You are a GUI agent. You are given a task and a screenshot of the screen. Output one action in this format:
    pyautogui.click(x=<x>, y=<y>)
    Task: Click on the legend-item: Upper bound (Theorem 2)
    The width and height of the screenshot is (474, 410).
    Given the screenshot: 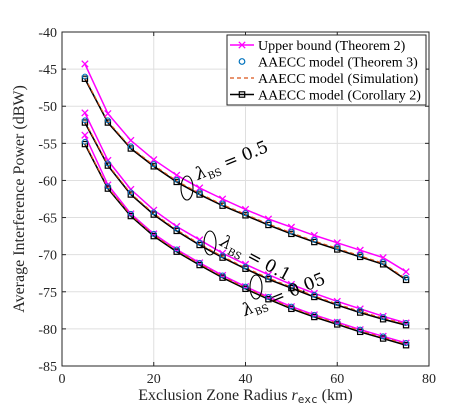 What is the action you would take?
    pyautogui.click(x=318, y=46)
    